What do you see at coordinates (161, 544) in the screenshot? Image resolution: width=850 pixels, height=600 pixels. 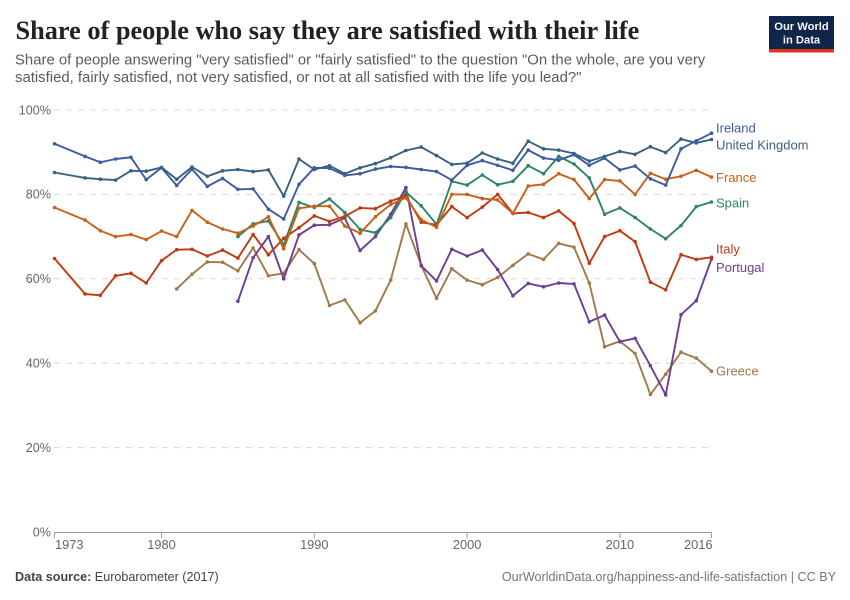 I see `svg-text: 1980` at bounding box center [161, 544].